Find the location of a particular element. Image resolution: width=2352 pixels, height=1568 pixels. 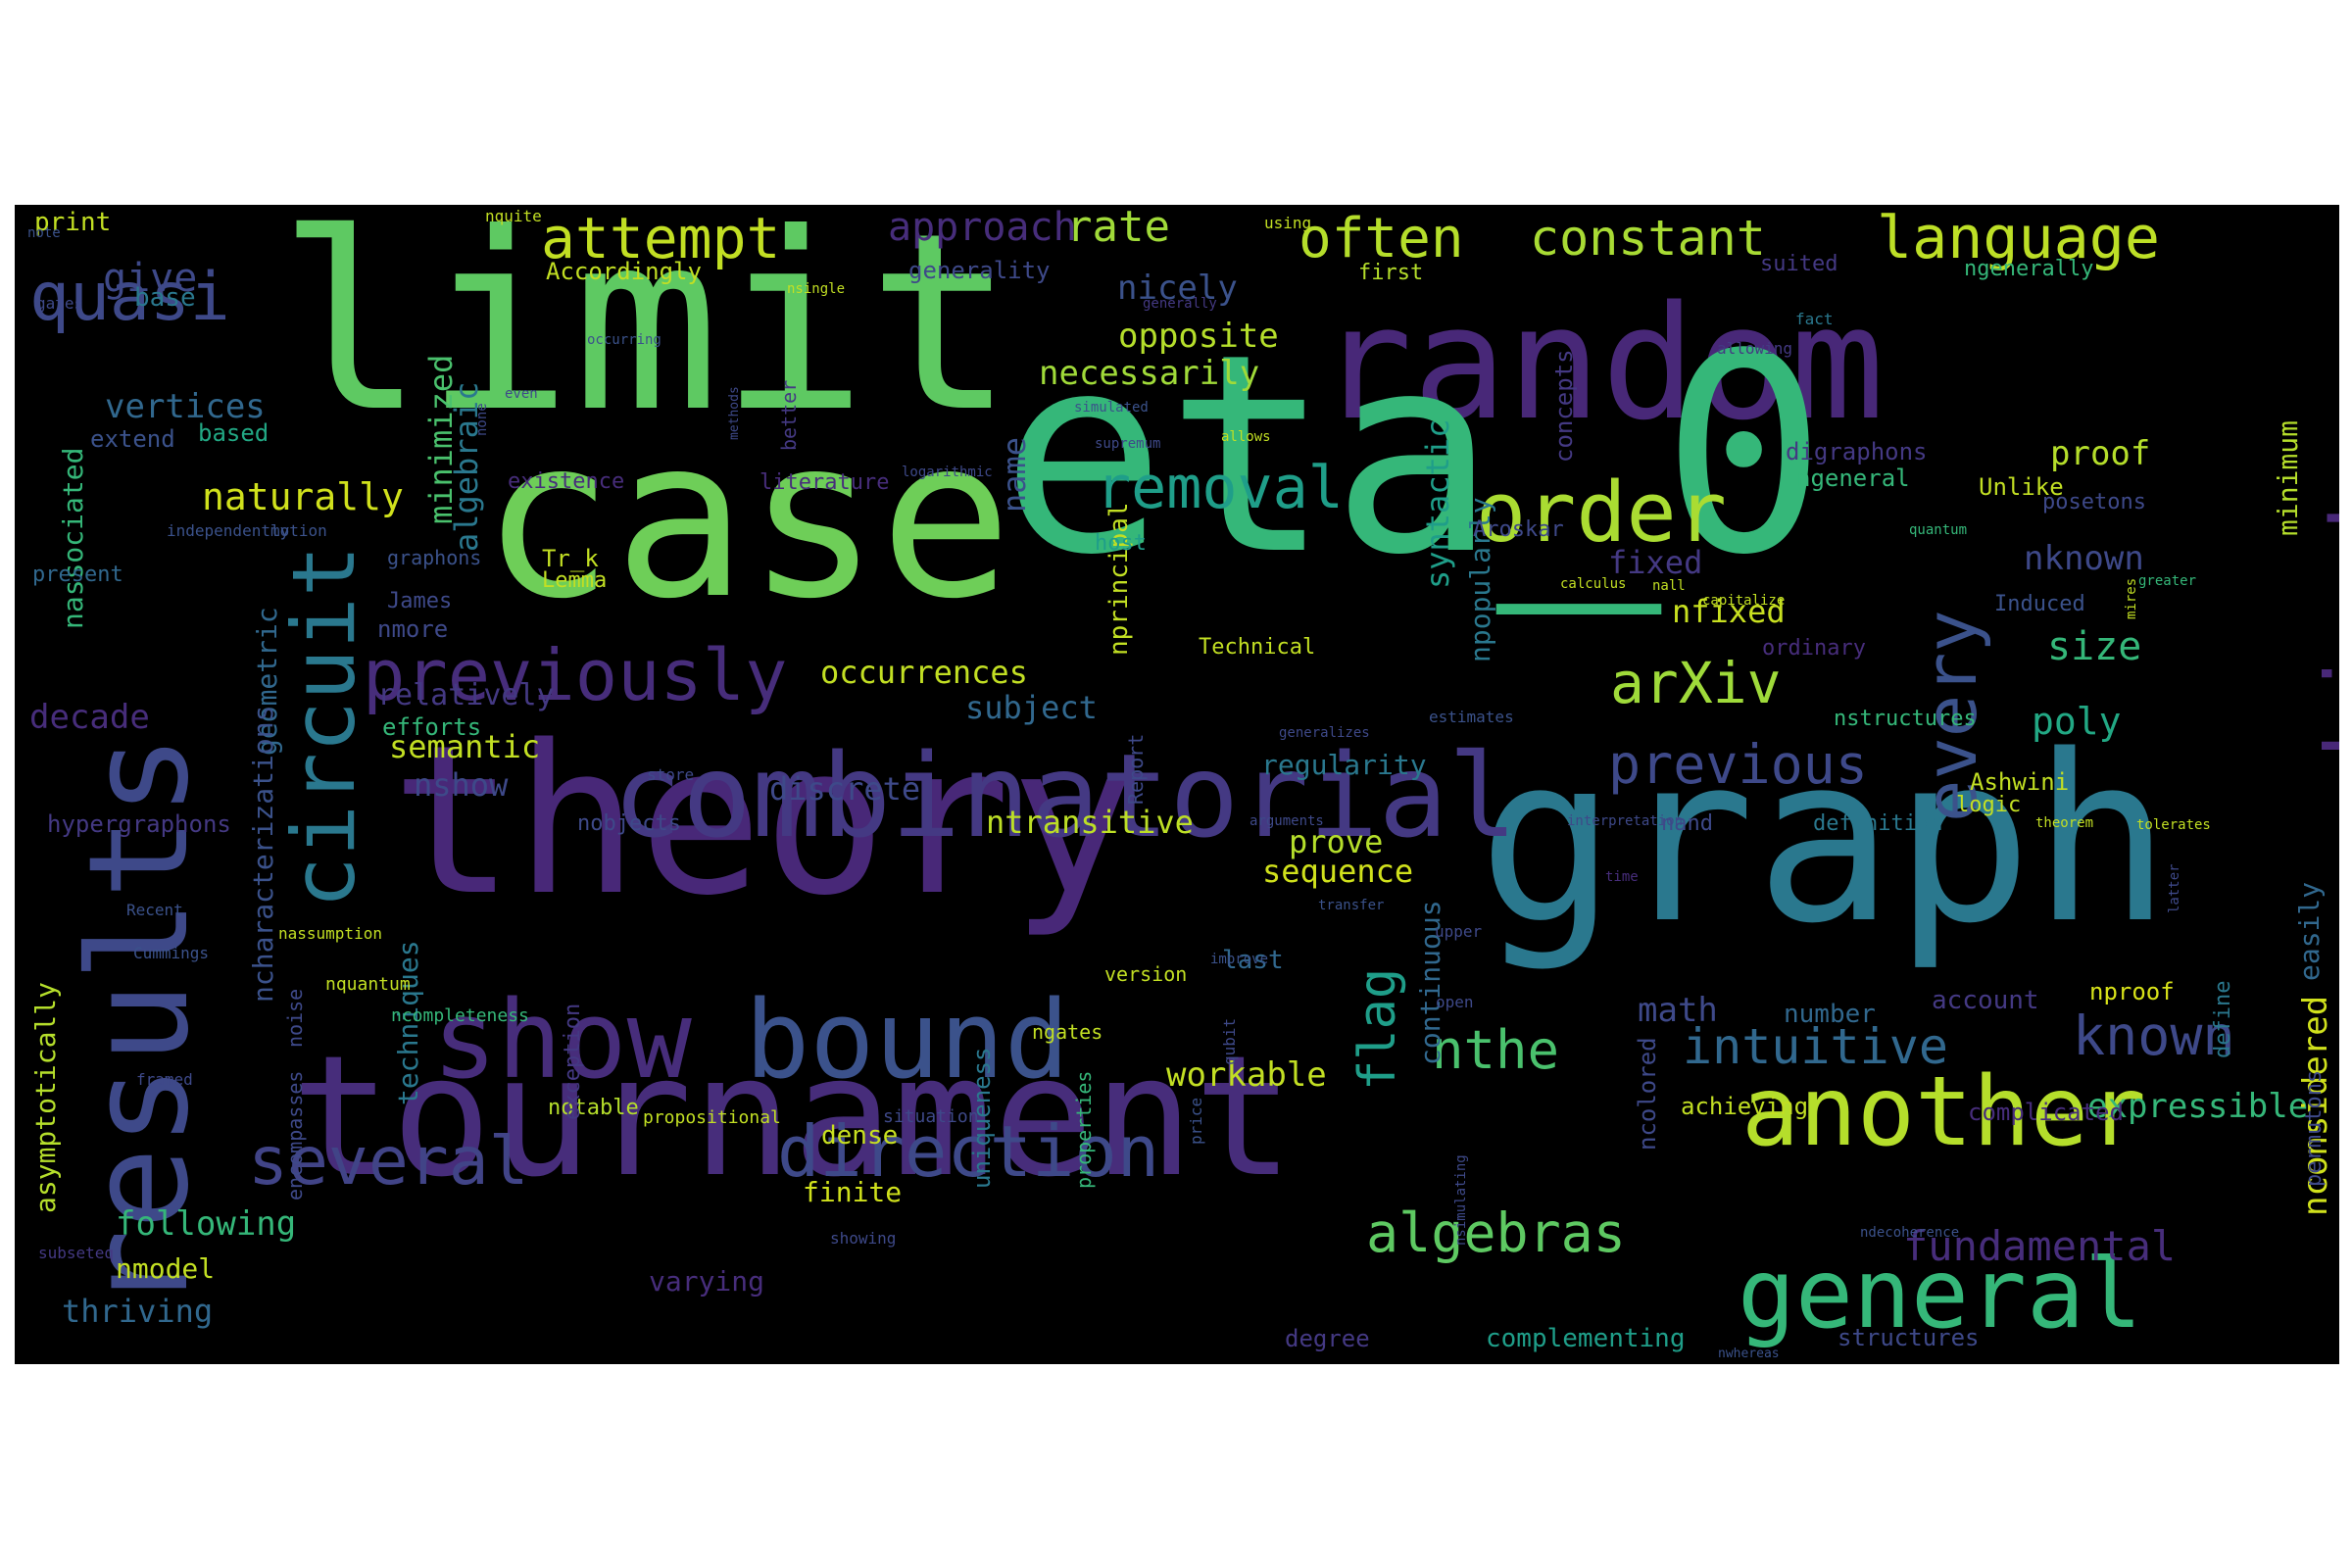

word-ngates: ngates is located at coordinates (1067, 1032).